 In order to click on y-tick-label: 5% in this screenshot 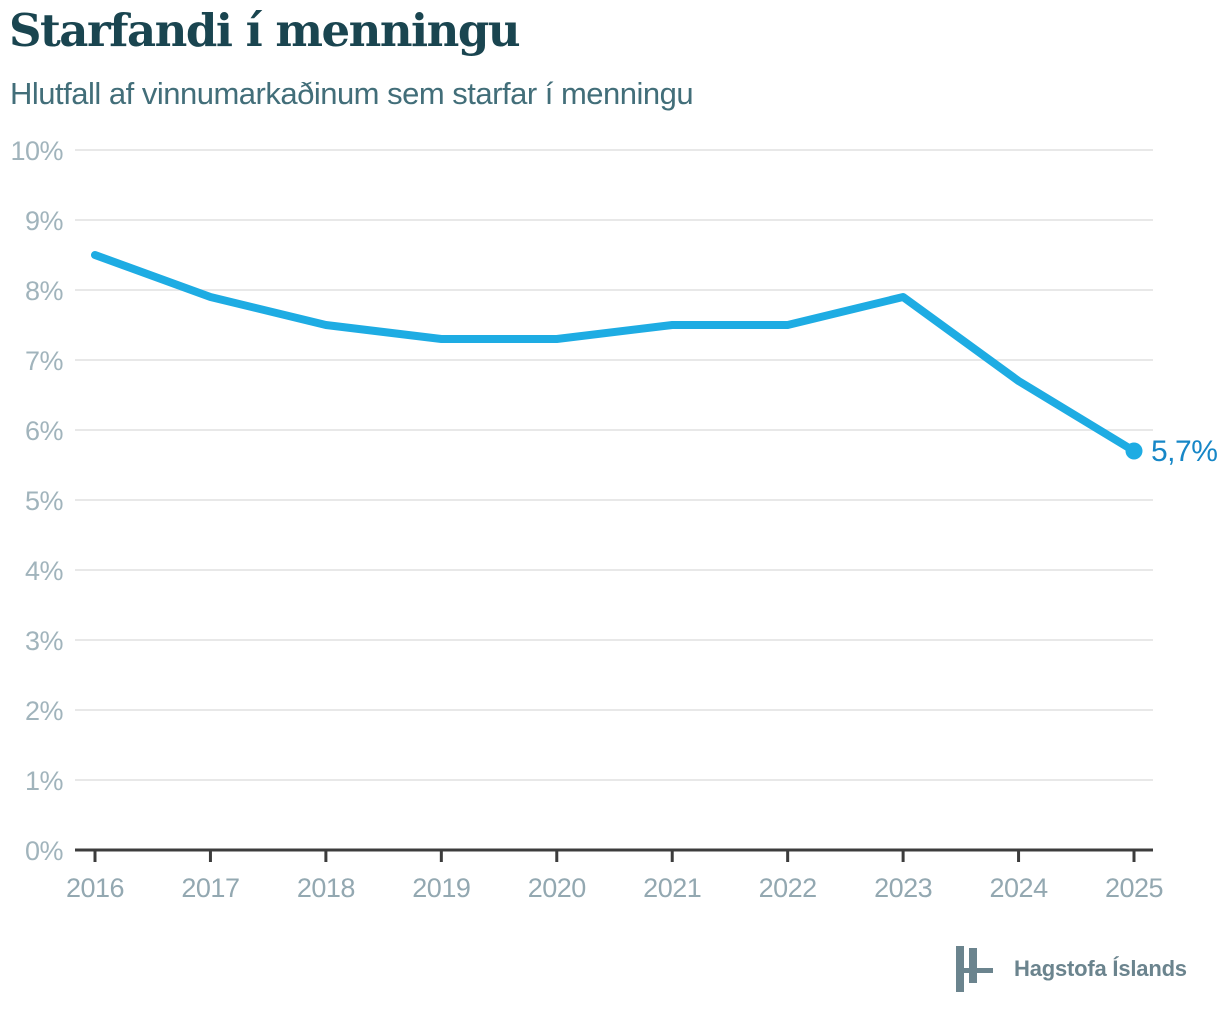, I will do `click(44, 501)`.